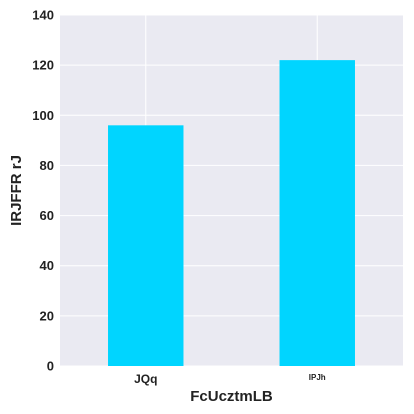 This screenshot has width=414, height=414. I want to click on x-tick-labels: JQq IPJh, so click(230, 379).